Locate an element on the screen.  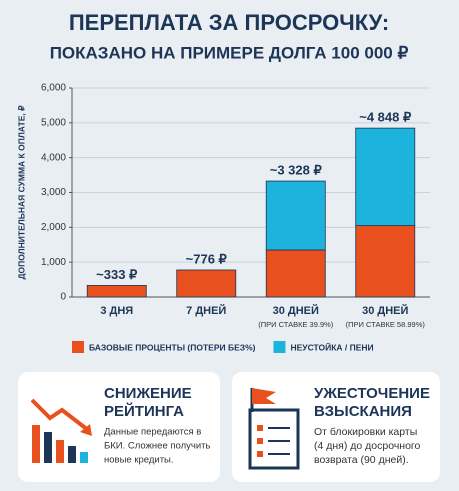
category-note: (ПРИ СТАВКЕ 58.99%) is located at coordinates (386, 324).